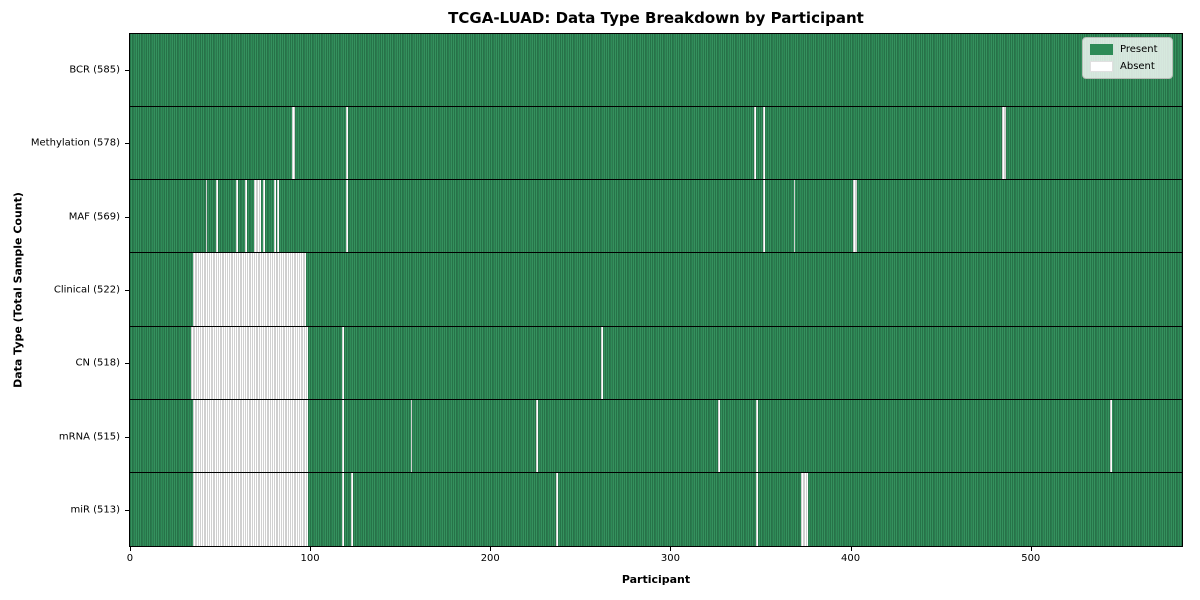 The width and height of the screenshot is (1200, 600). I want to click on x-axis-label: Participant, so click(656, 579).